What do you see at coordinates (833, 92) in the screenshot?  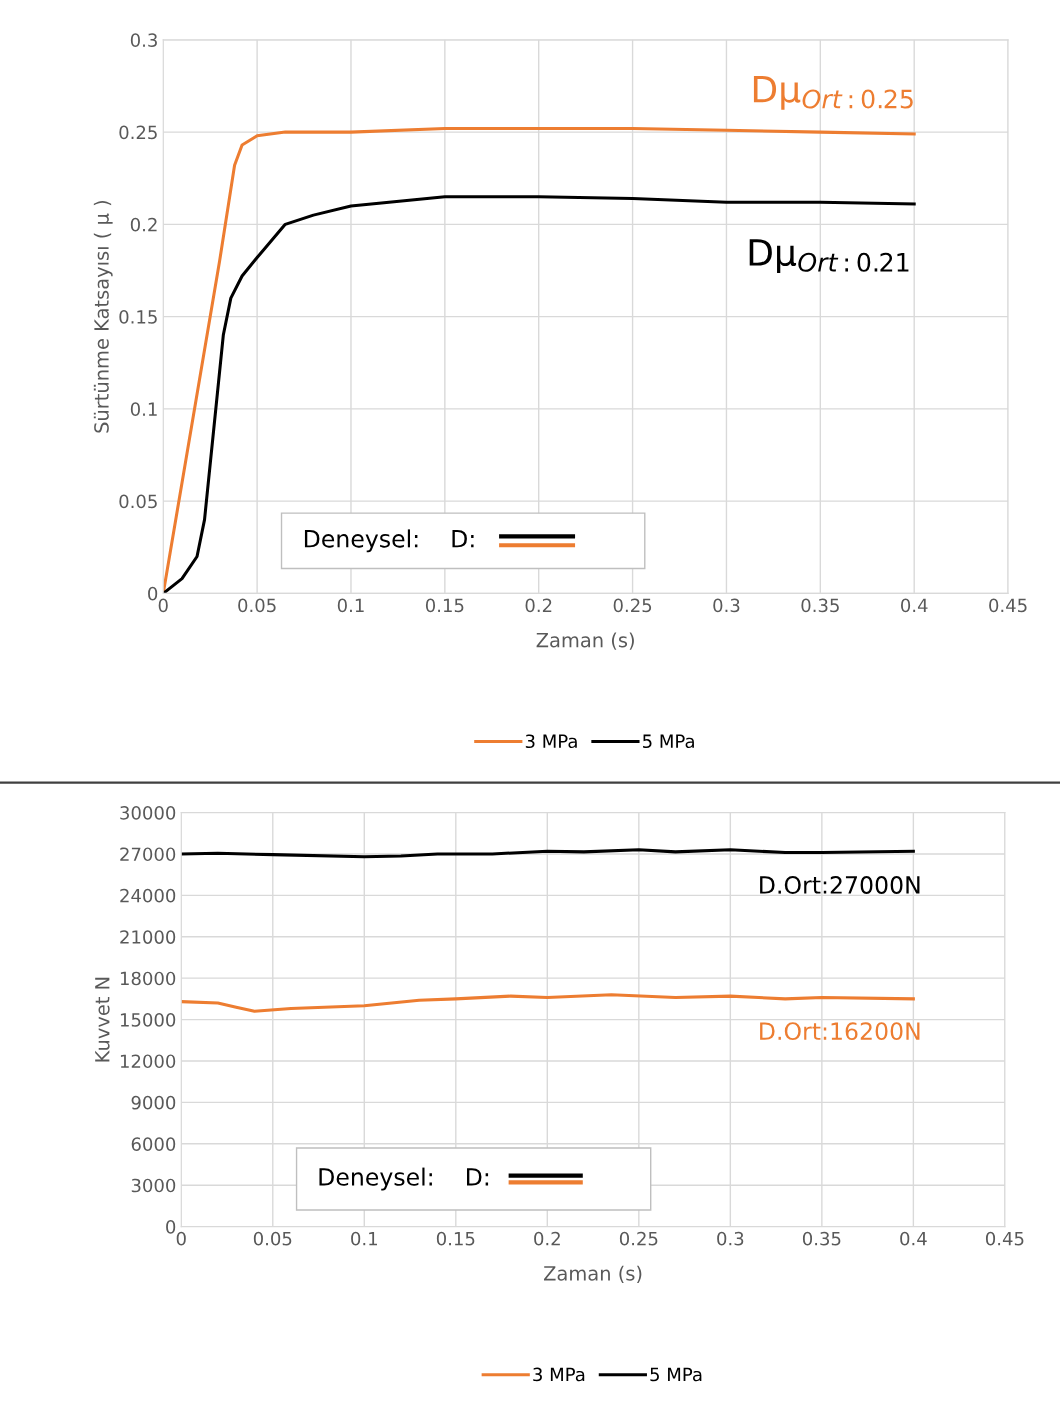 I see `annotation: Dμ$_{Ort:0.25}$` at bounding box center [833, 92].